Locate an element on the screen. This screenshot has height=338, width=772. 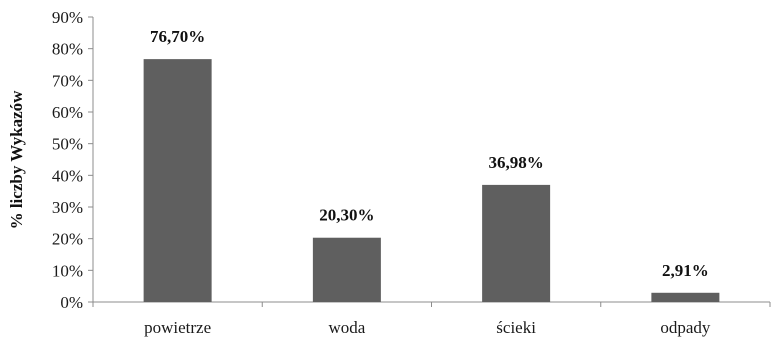
y-tick-label: 20% is located at coordinates (67, 239).